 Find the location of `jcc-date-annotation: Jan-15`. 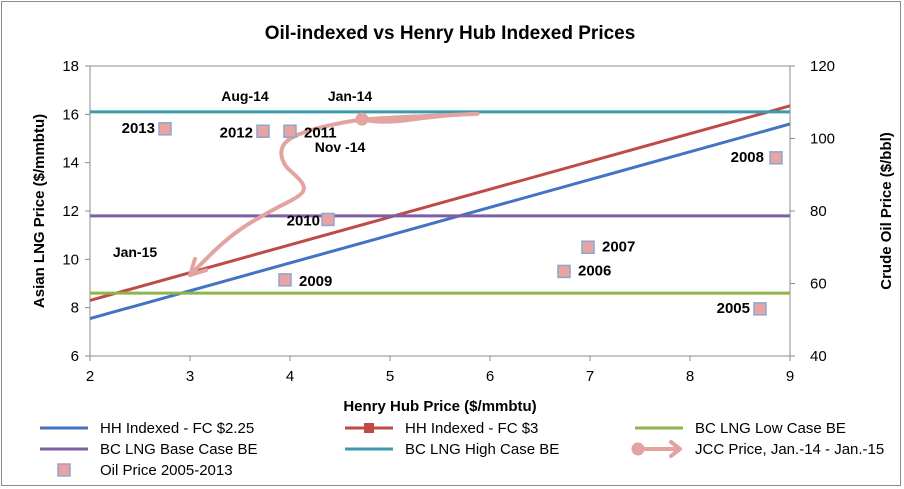

jcc-date-annotation: Jan-15 is located at coordinates (135, 252).